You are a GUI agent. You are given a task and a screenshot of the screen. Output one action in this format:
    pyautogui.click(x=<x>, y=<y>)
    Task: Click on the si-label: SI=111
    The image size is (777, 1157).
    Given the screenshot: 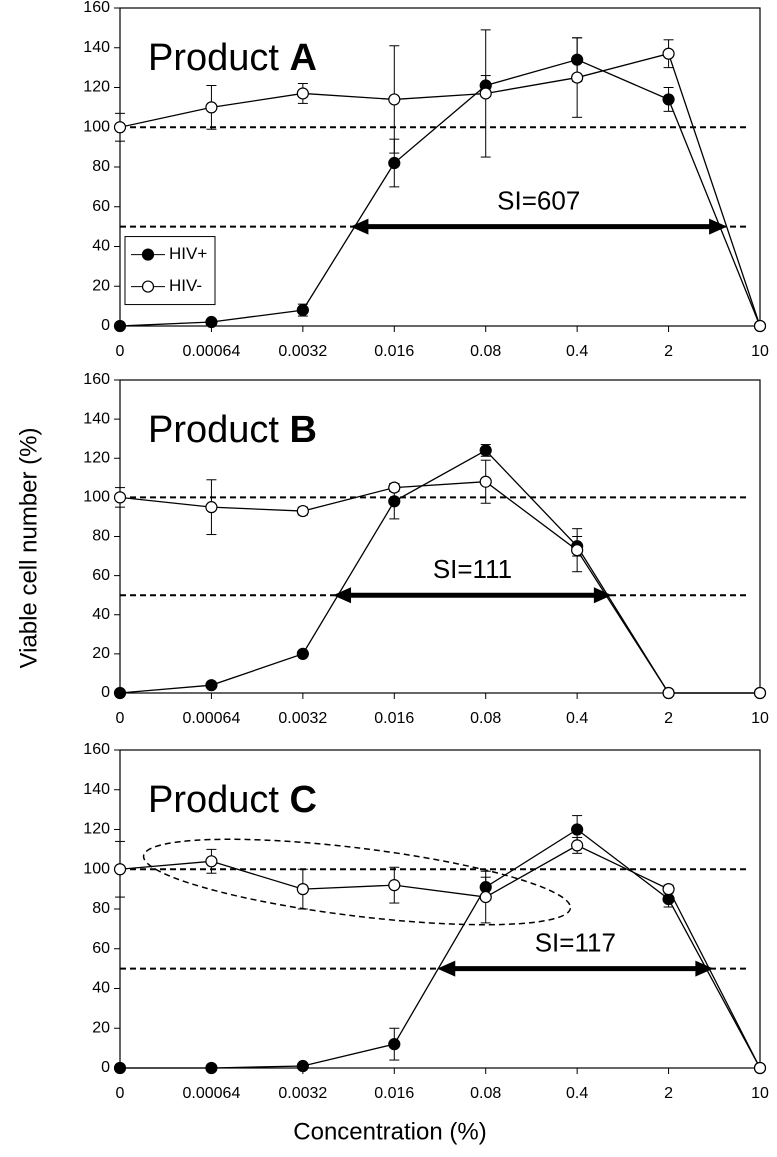 What is the action you would take?
    pyautogui.click(x=472, y=569)
    